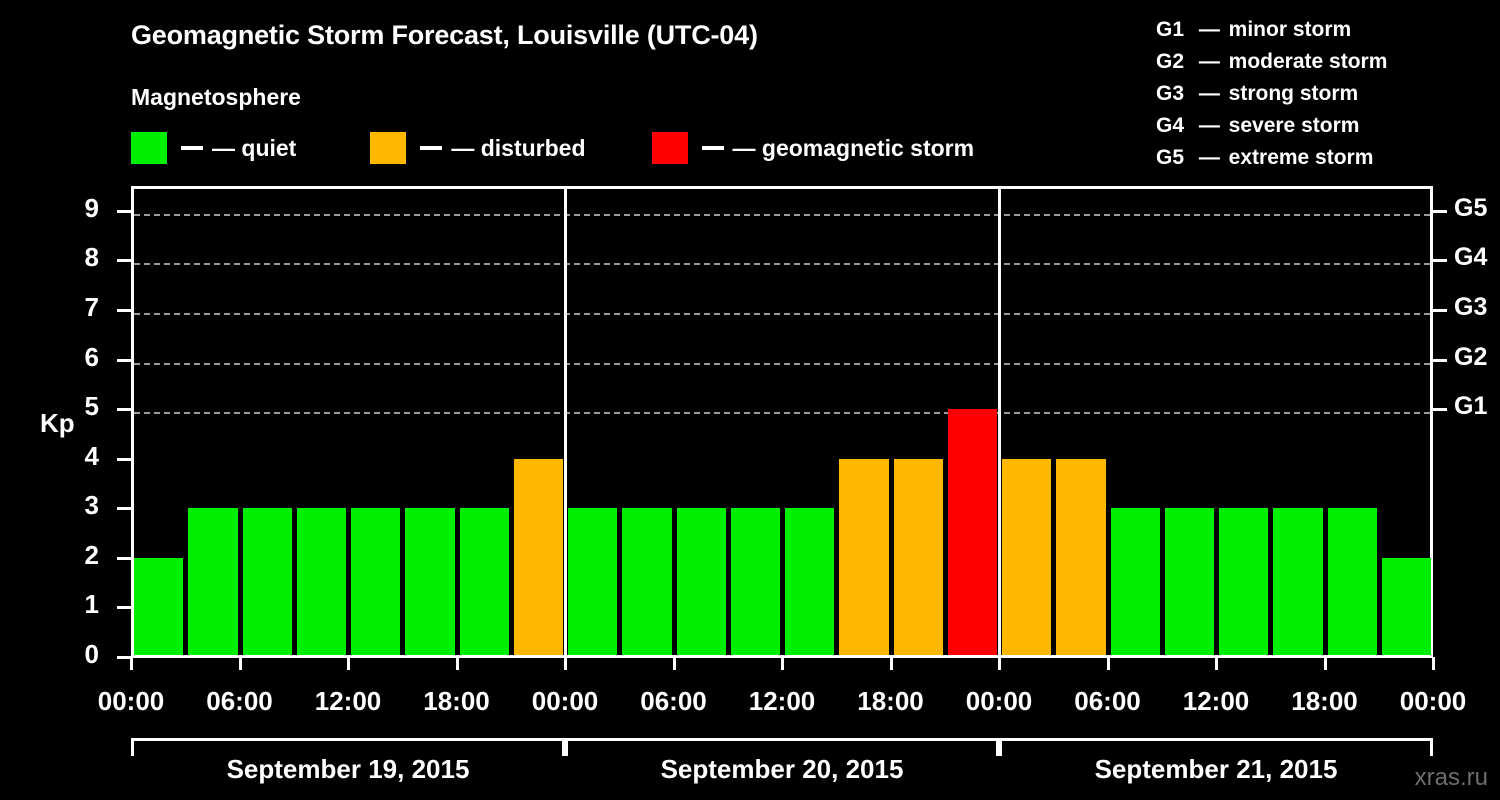  I want to click on gscale-label: minor storm, so click(1290, 29).